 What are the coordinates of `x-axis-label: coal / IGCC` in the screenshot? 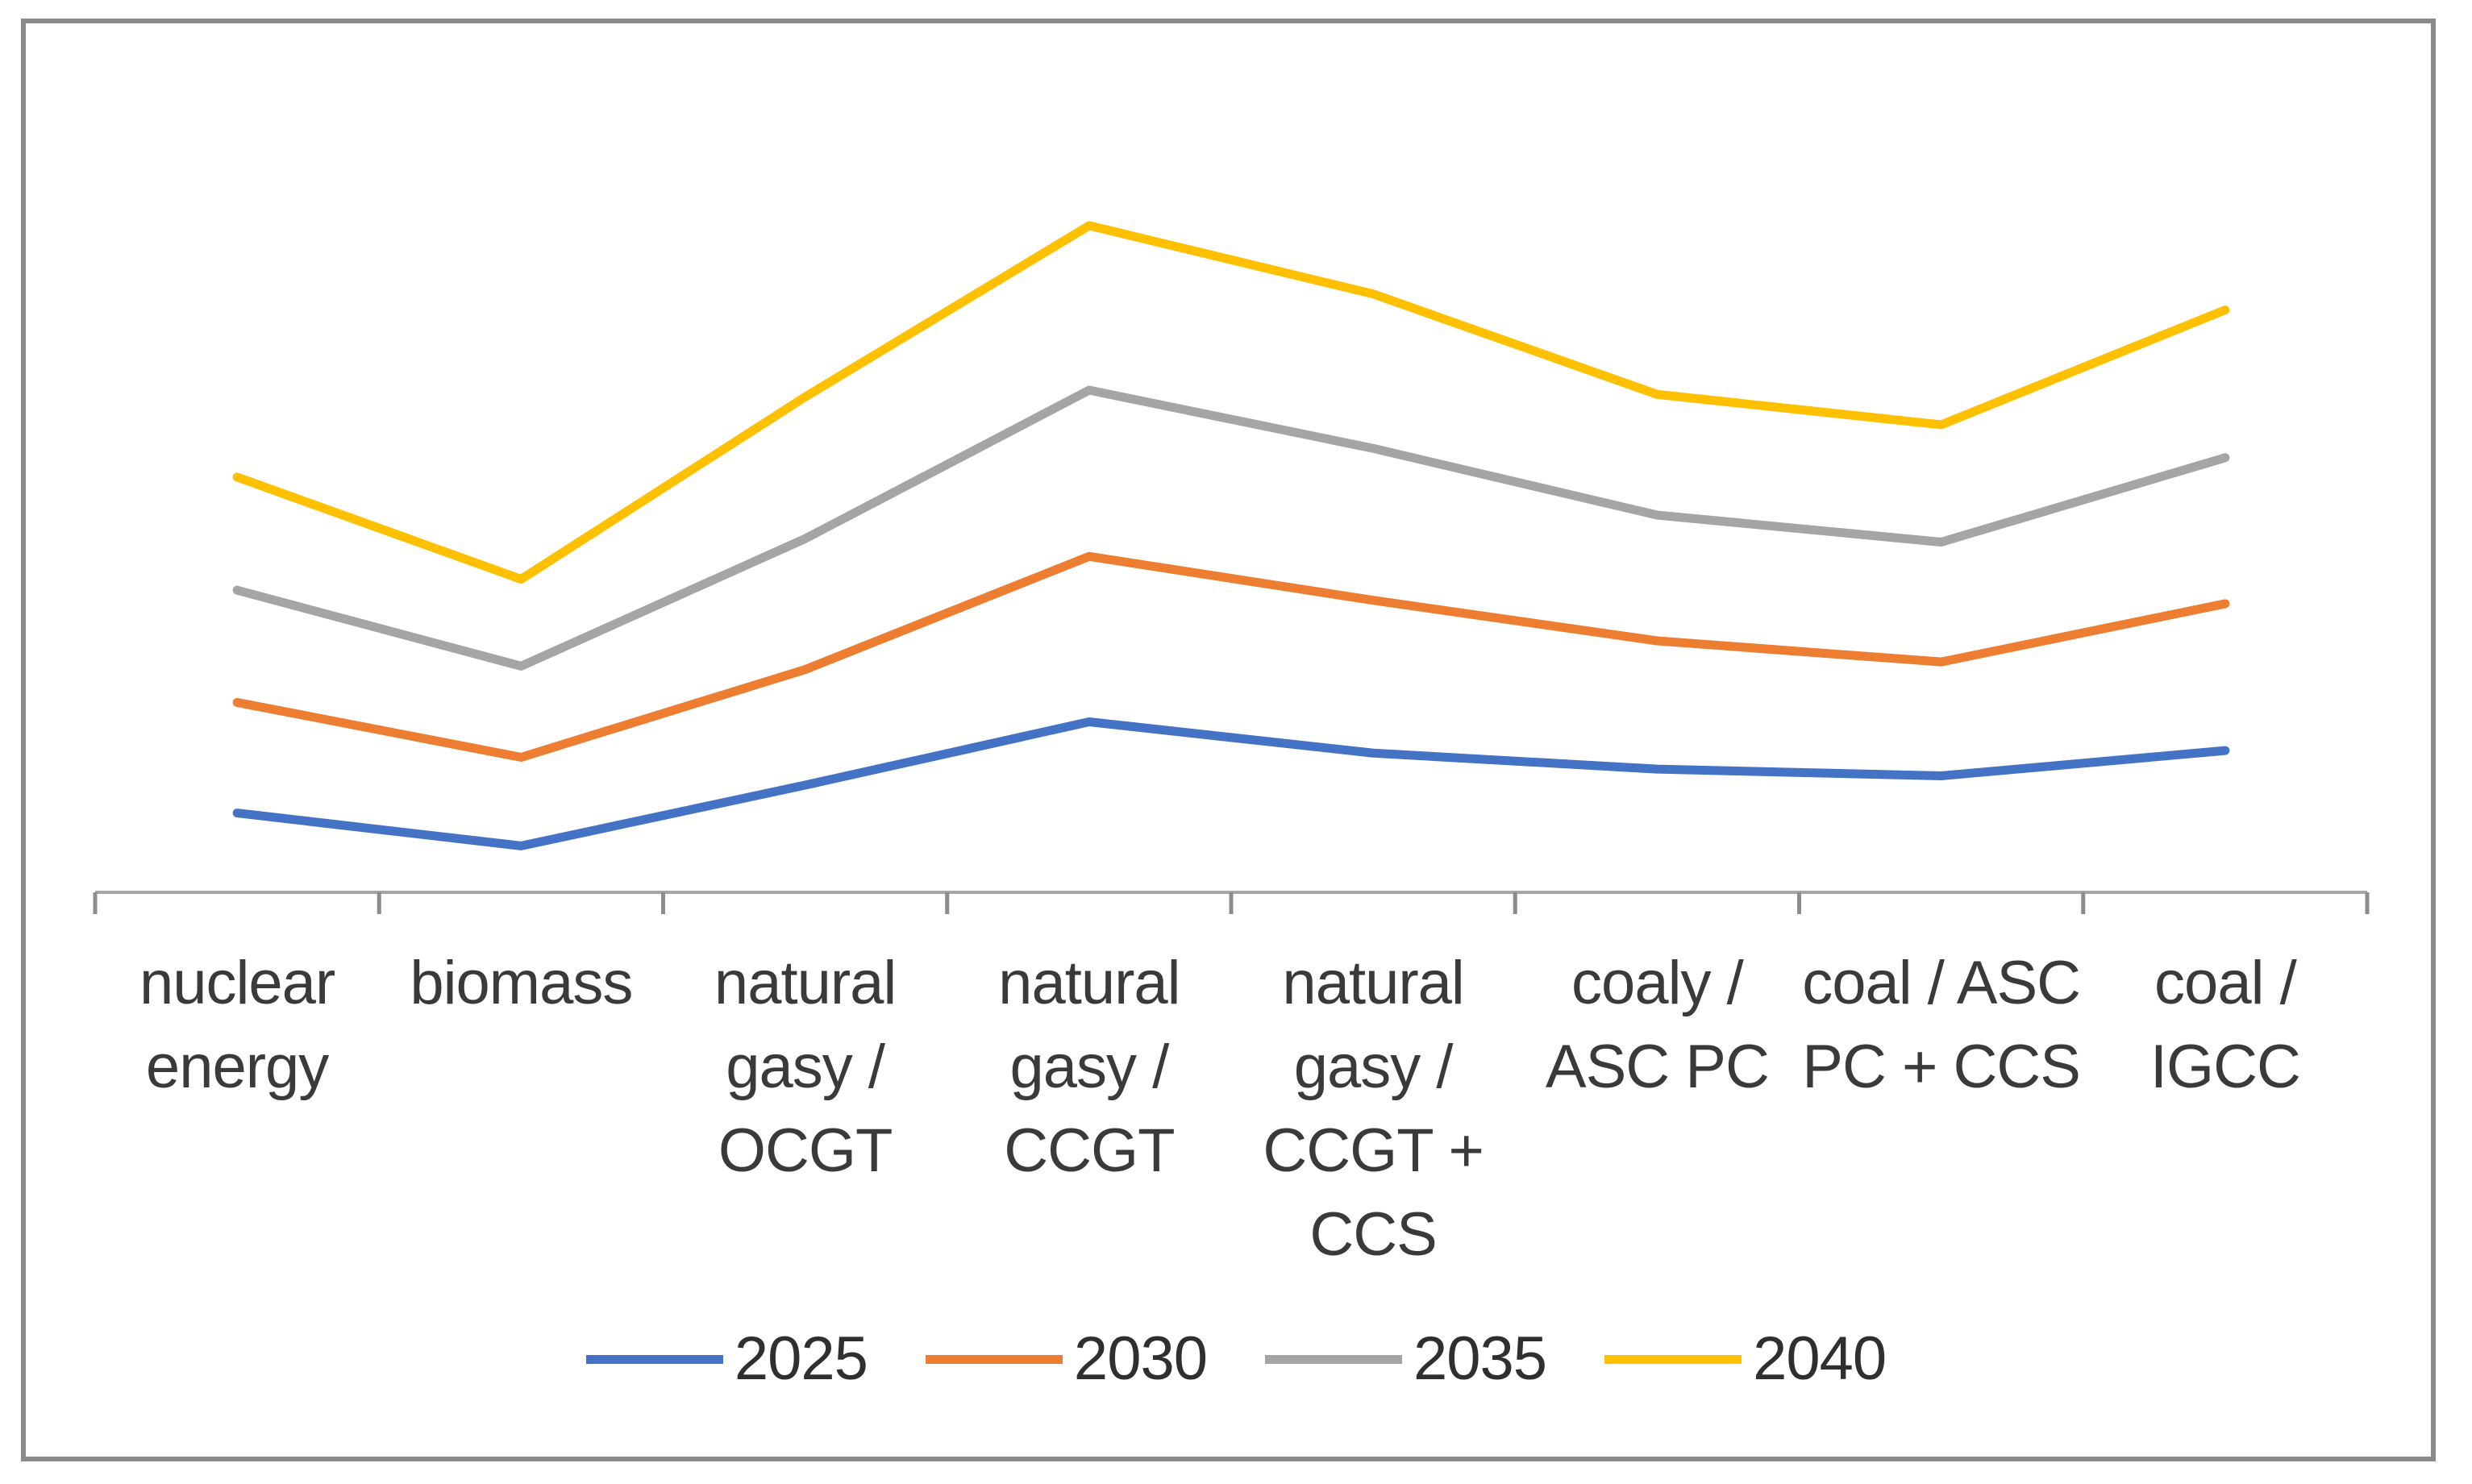 It's located at (2225, 1025).